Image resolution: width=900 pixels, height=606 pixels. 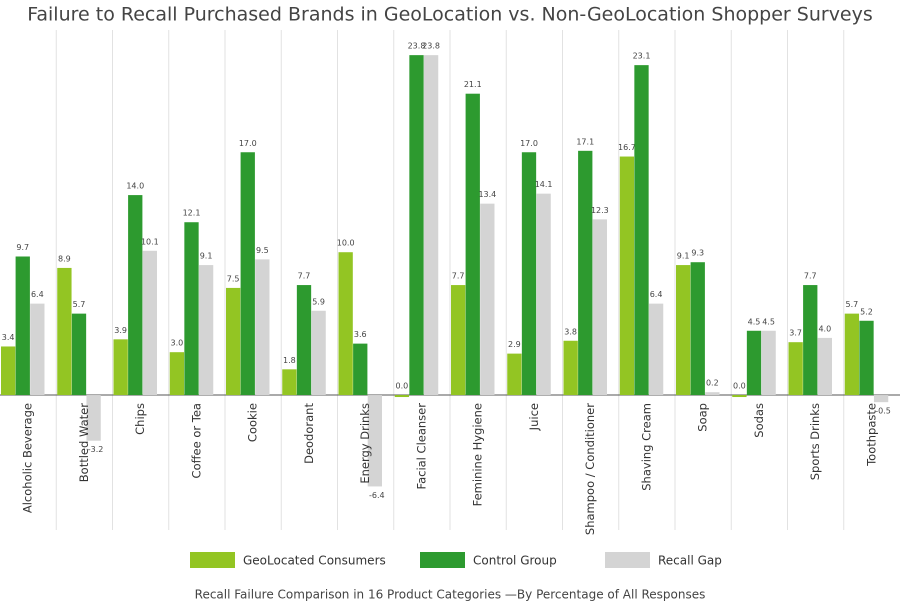 What do you see at coordinates (377, 495) in the screenshot?
I see `value-label: -6.4` at bounding box center [377, 495].